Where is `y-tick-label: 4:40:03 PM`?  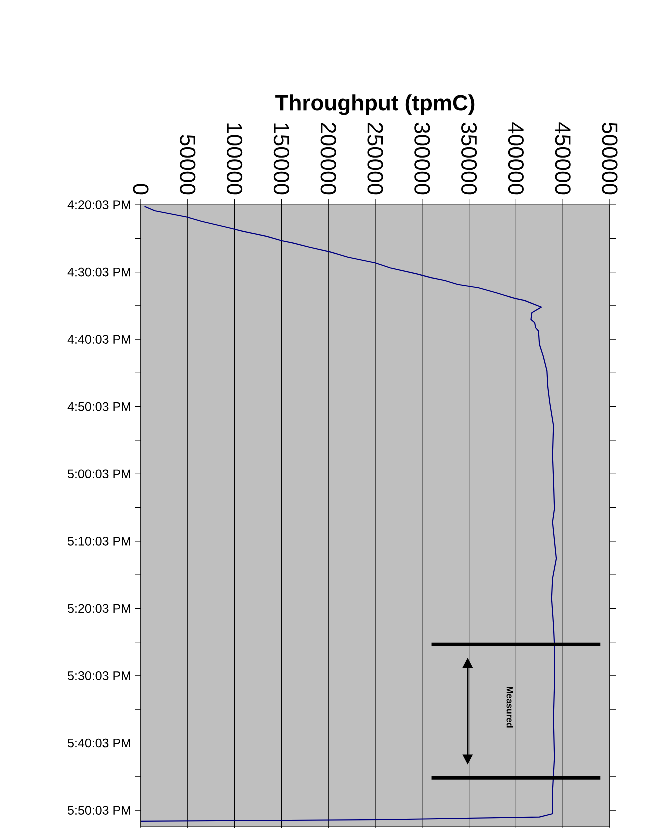
y-tick-label: 4:40:03 PM is located at coordinates (99, 339).